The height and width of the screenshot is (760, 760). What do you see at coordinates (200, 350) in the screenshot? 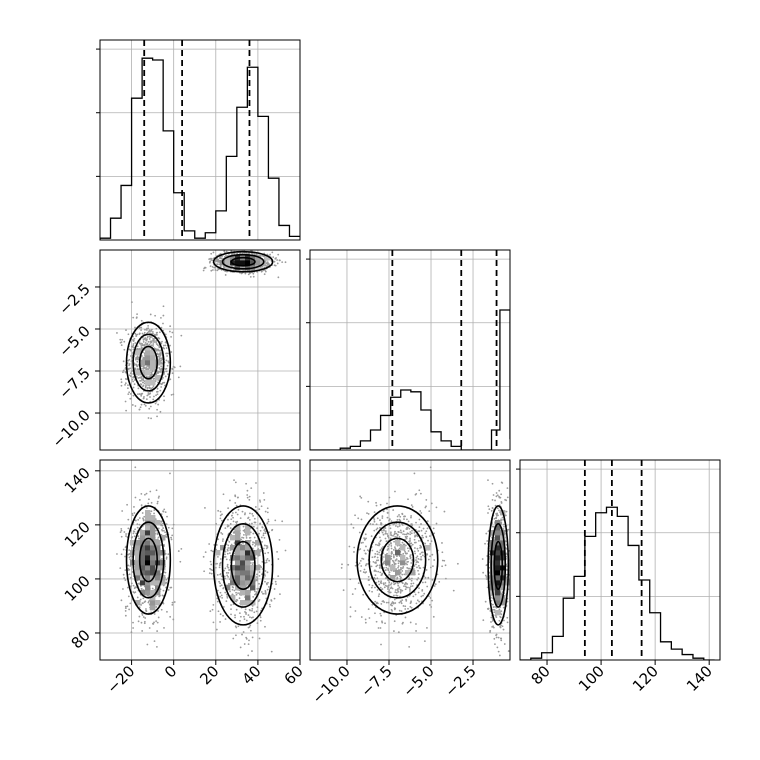
I see `axes-frame` at bounding box center [200, 350].